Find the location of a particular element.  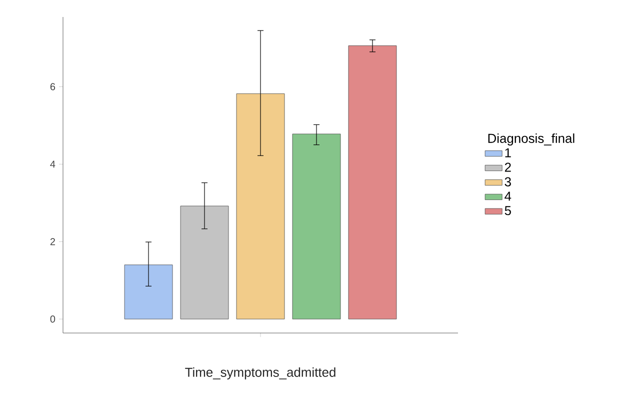

legend-title: Diagnosis_final is located at coordinates (531, 139).